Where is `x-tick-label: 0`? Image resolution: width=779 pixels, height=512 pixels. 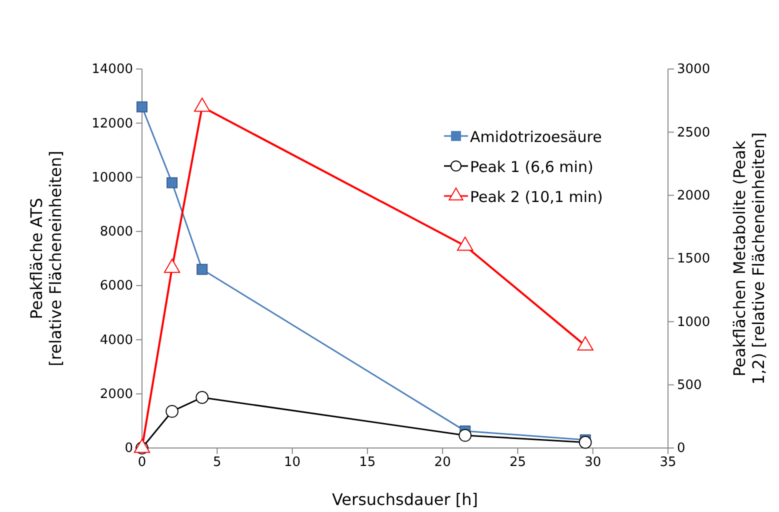 x-tick-label: 0 is located at coordinates (142, 462).